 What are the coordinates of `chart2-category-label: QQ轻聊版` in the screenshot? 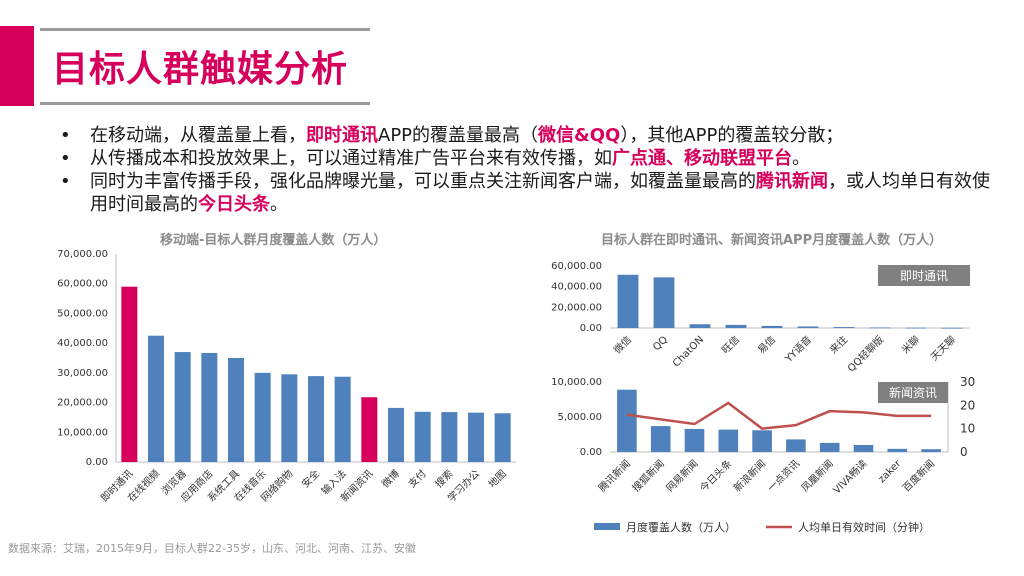 It's located at (866, 354).